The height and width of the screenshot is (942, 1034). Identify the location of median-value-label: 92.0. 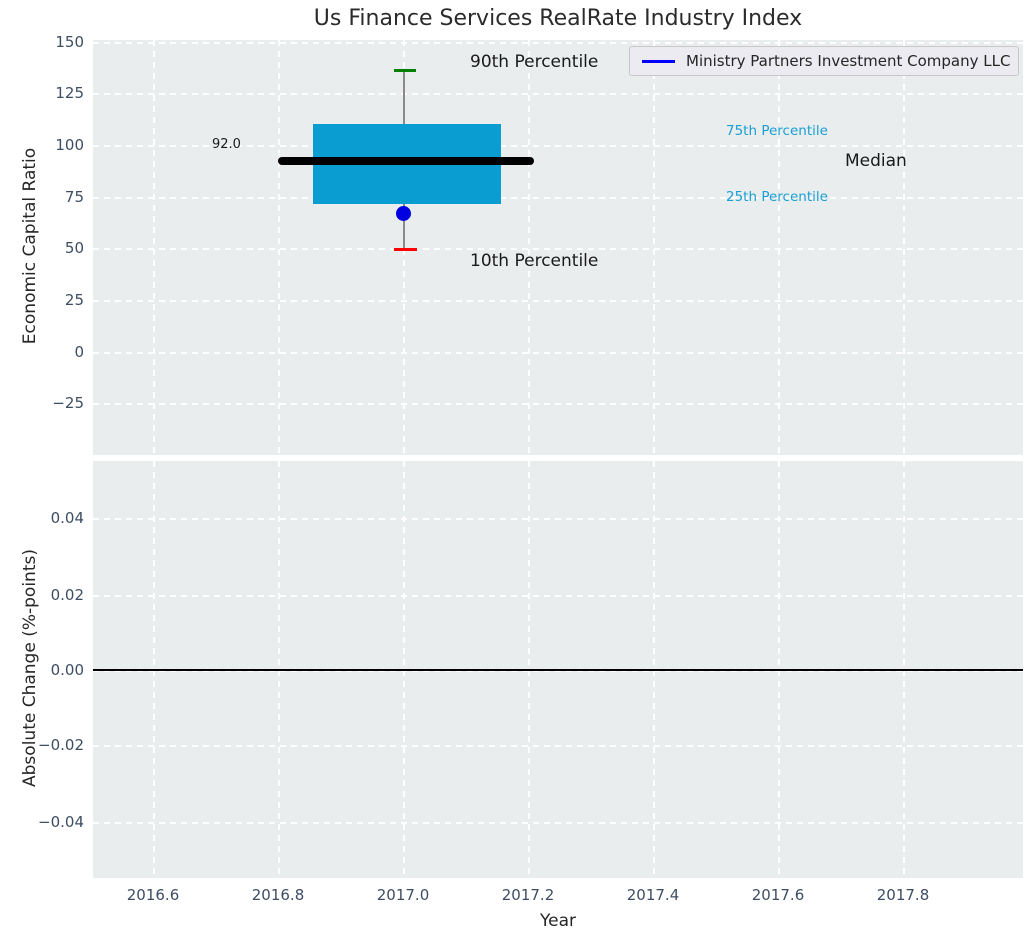
(226, 144).